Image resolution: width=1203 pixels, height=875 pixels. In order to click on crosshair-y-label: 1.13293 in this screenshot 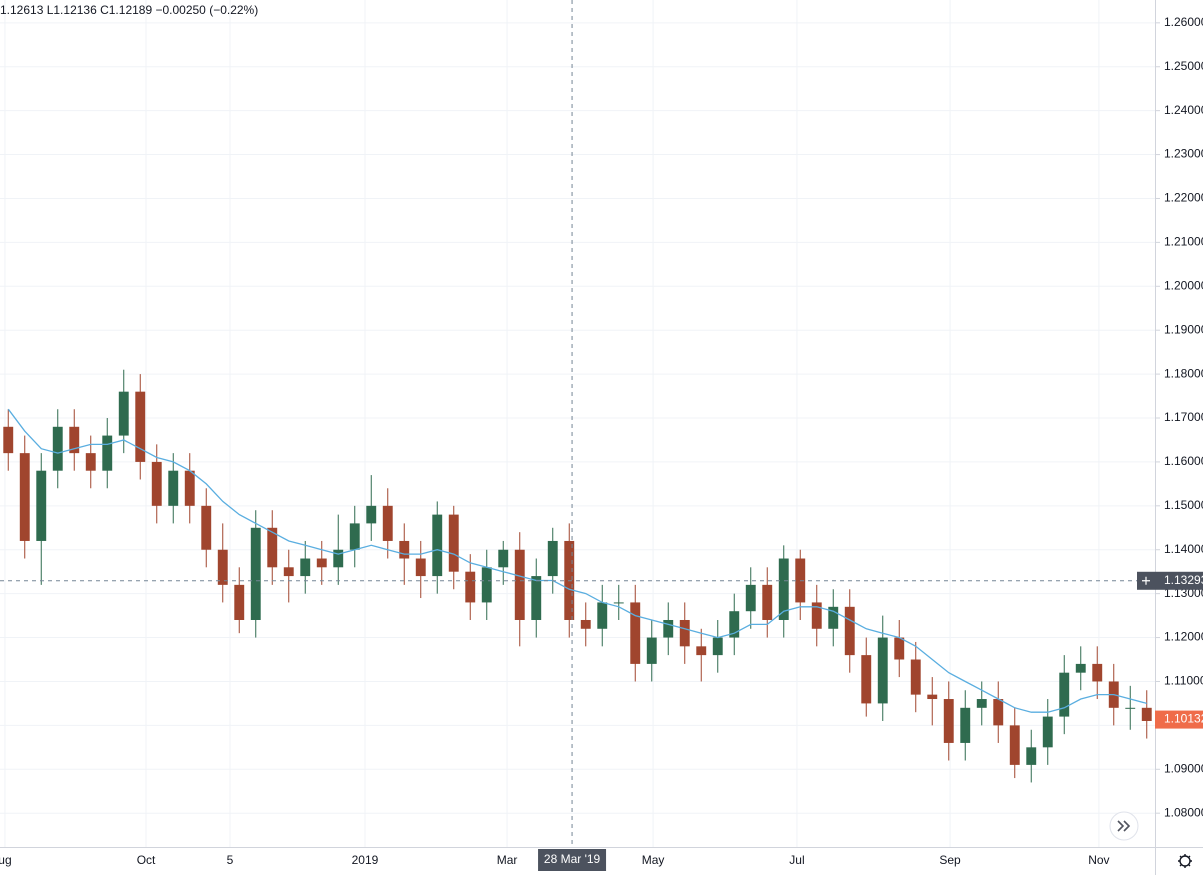, I will do `click(1183, 580)`.